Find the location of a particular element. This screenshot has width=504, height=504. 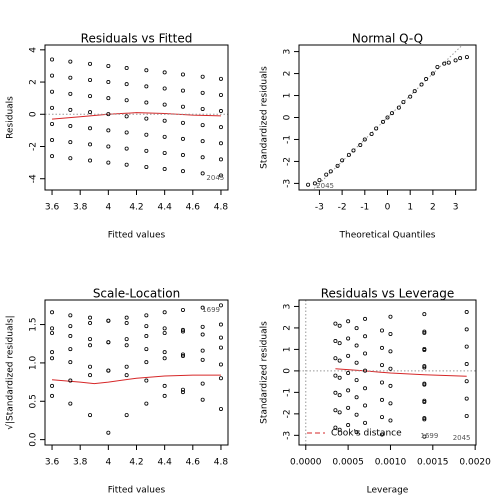

x-tick-label: 0.0000 is located at coordinates (306, 463).